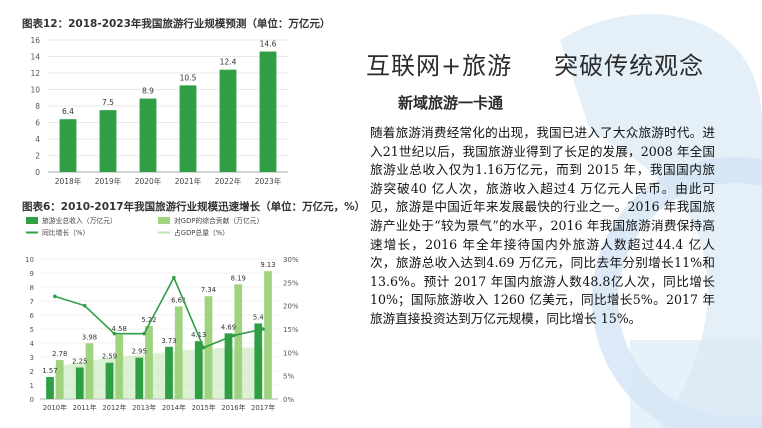 This screenshot has width=762, height=428. Describe the element at coordinates (228, 62) in the screenshot. I see `data-label: 12.4` at that location.